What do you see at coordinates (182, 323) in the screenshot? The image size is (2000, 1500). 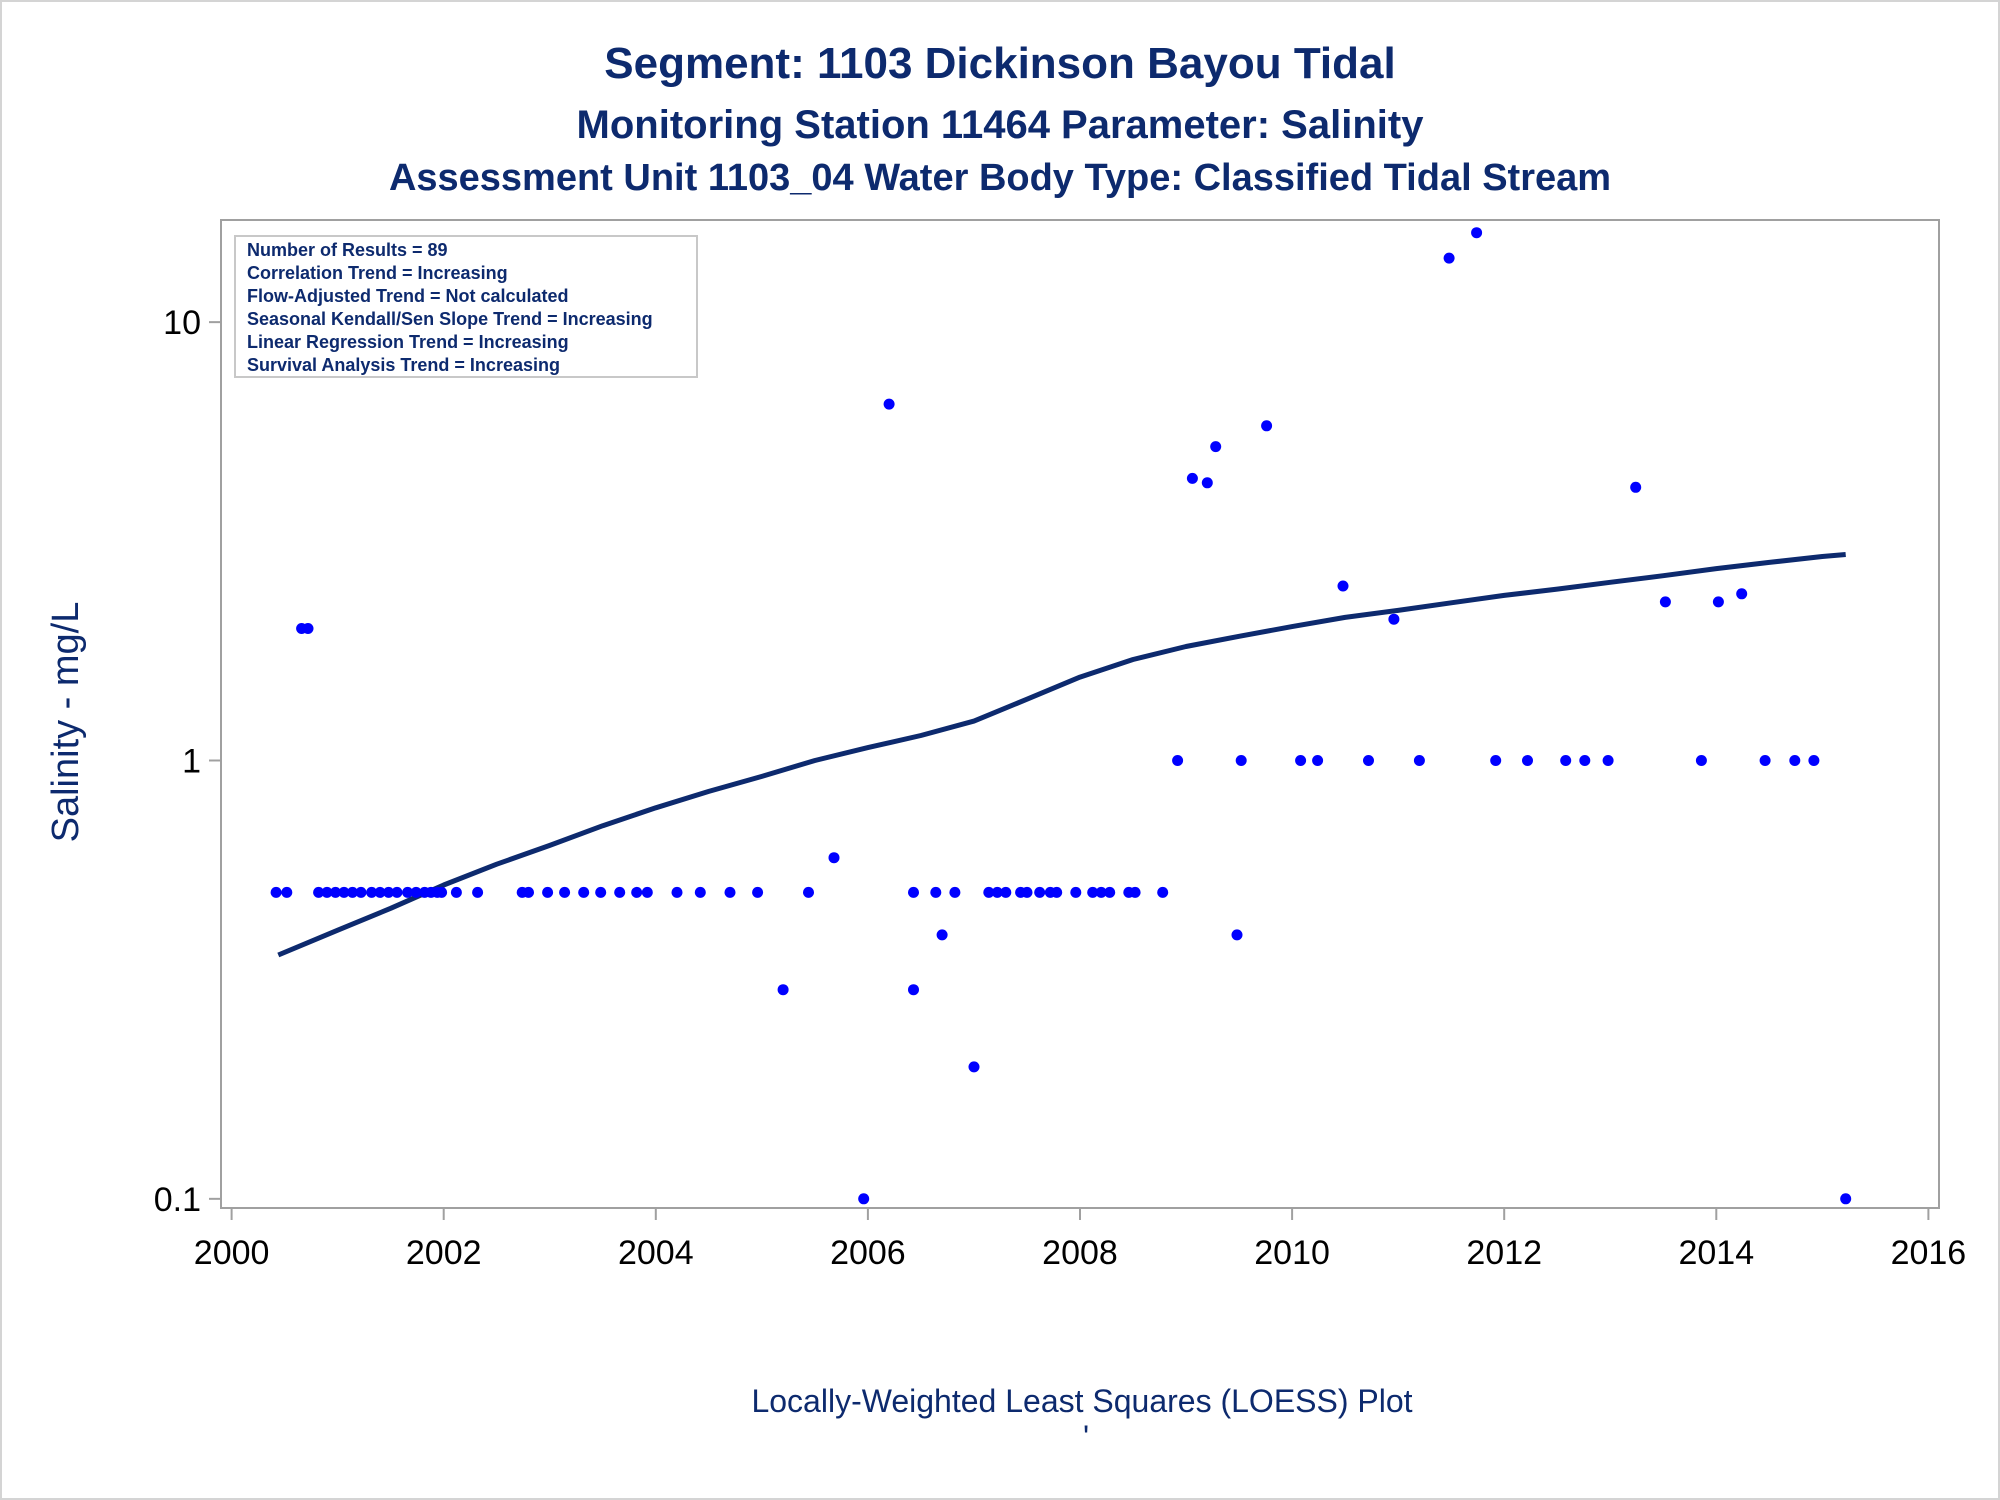 I see `y-tick-label: 10` at bounding box center [182, 323].